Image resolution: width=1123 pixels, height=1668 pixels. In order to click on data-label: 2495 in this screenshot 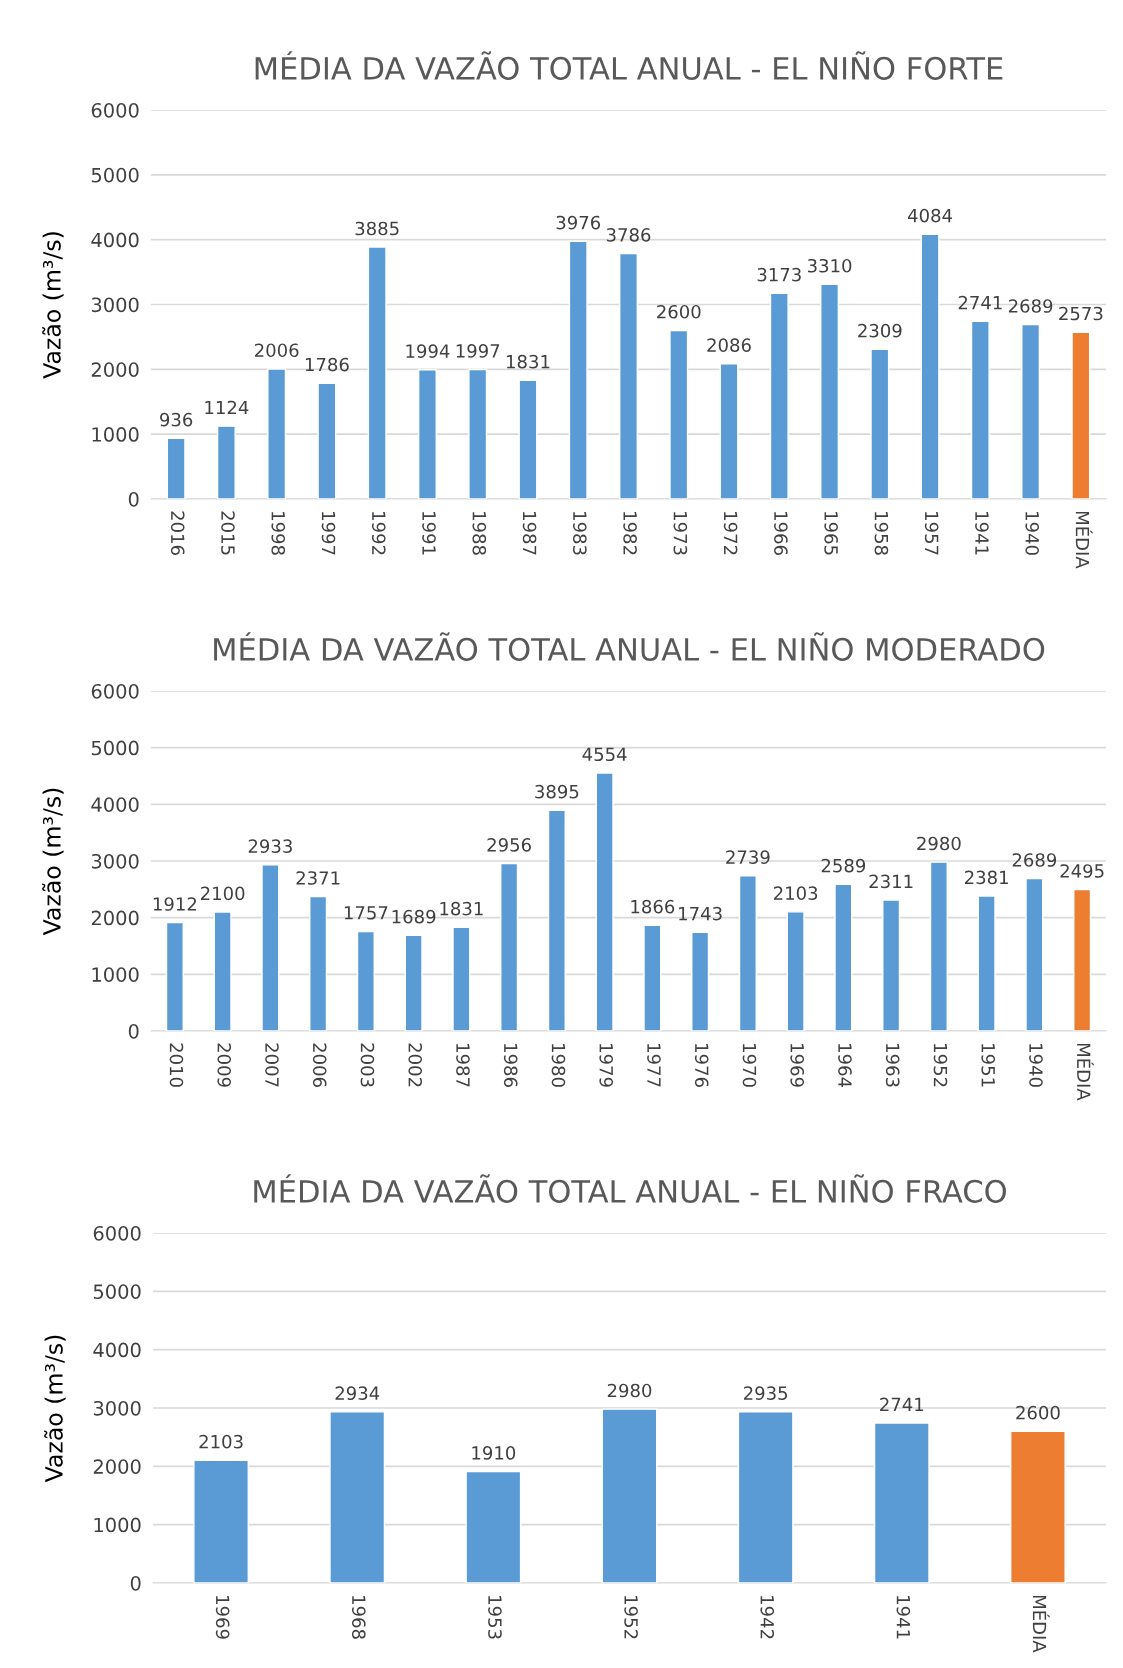, I will do `click(1082, 871)`.